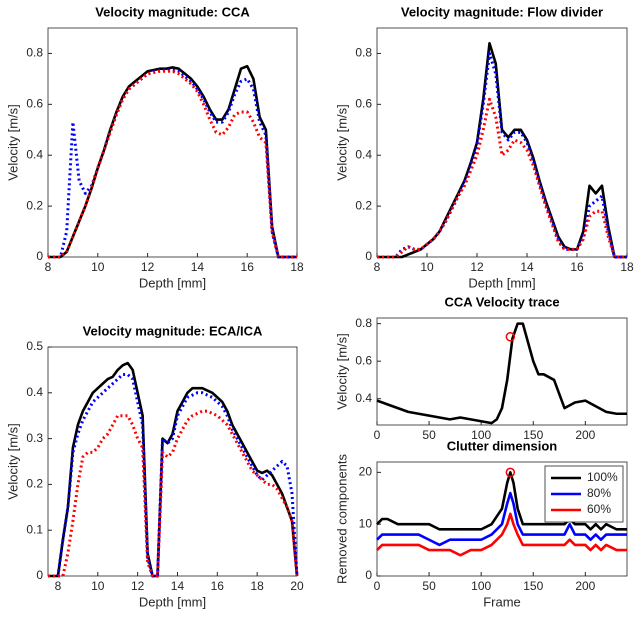 This screenshot has width=636, height=619. What do you see at coordinates (366, 472) in the screenshot?
I see `y-tick-label: 20` at bounding box center [366, 472].